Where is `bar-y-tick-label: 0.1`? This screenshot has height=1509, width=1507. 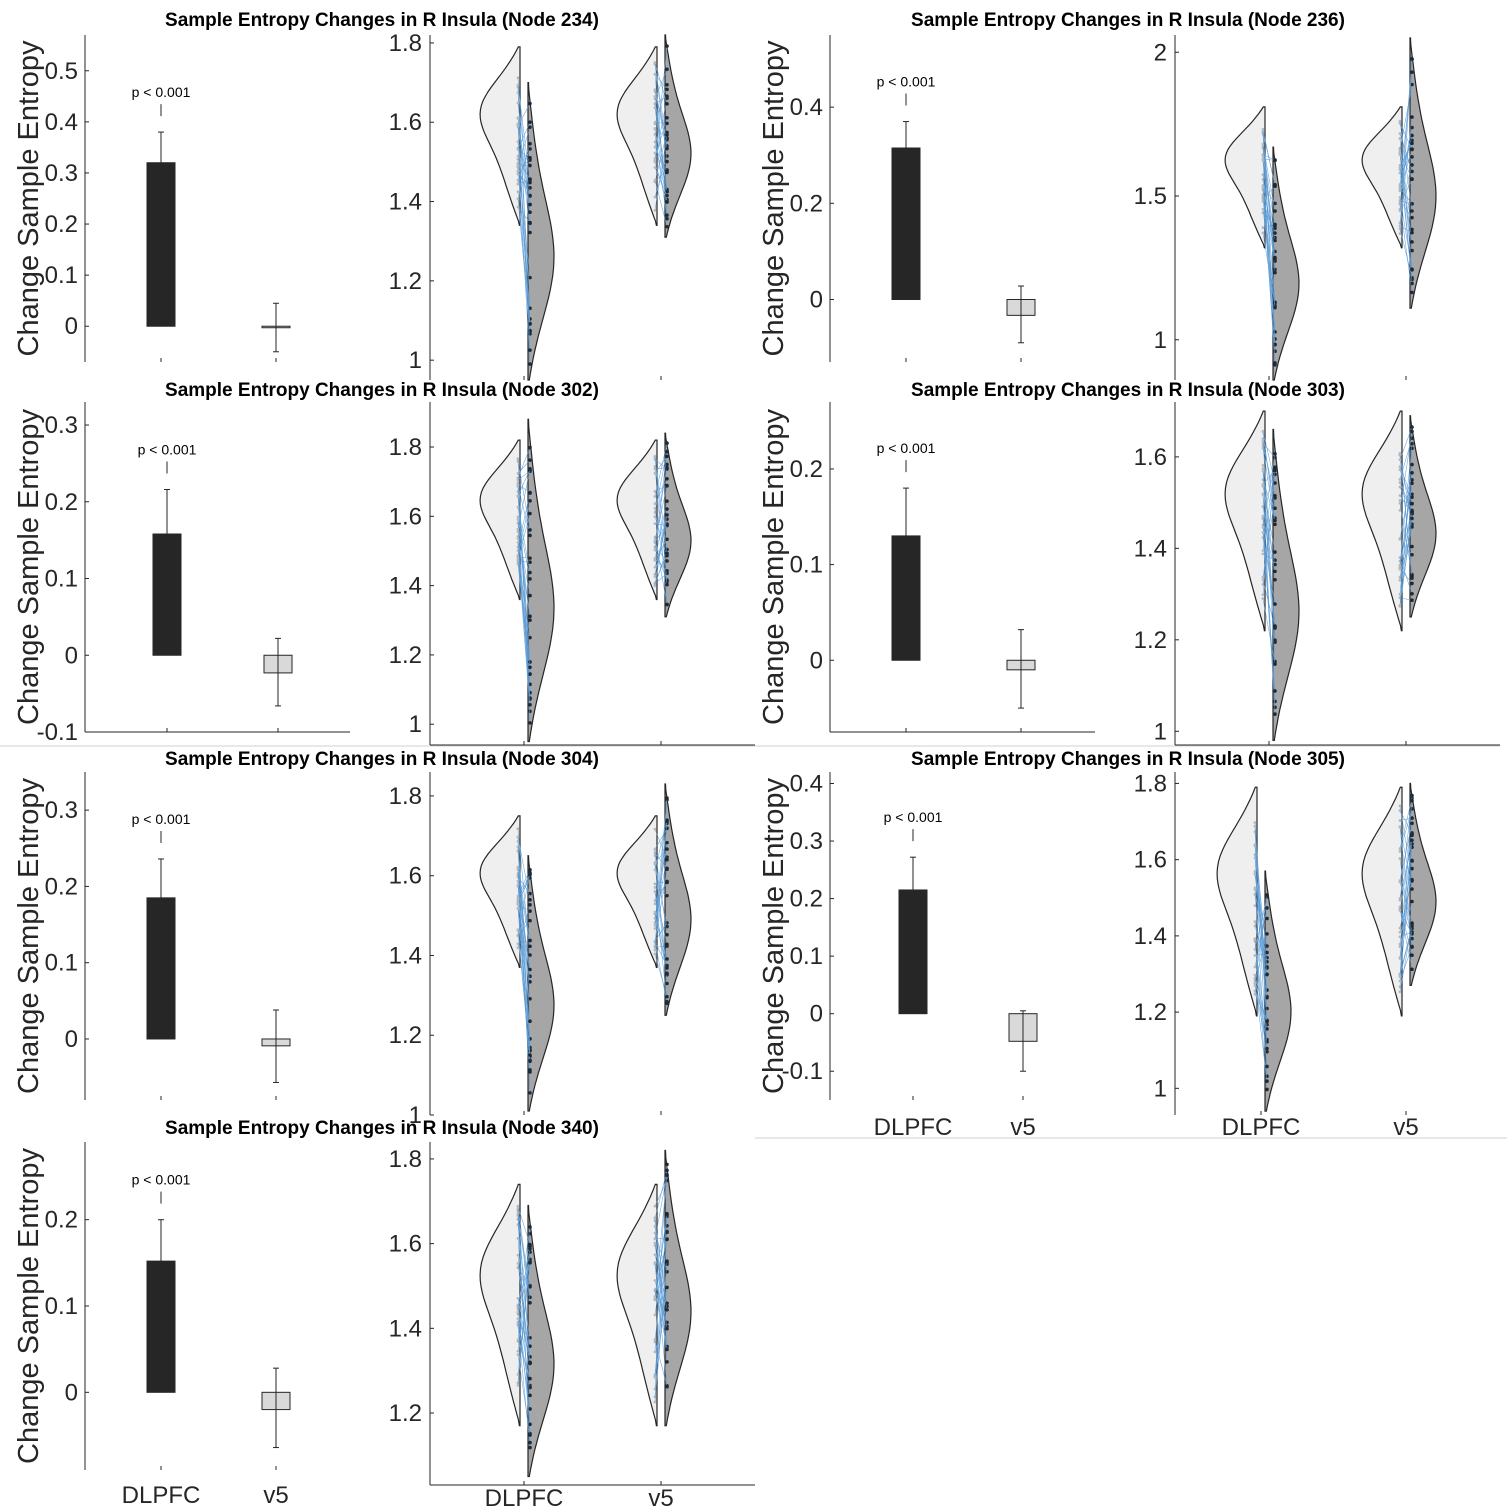
bar-y-tick-label: 0.1 is located at coordinates (806, 956).